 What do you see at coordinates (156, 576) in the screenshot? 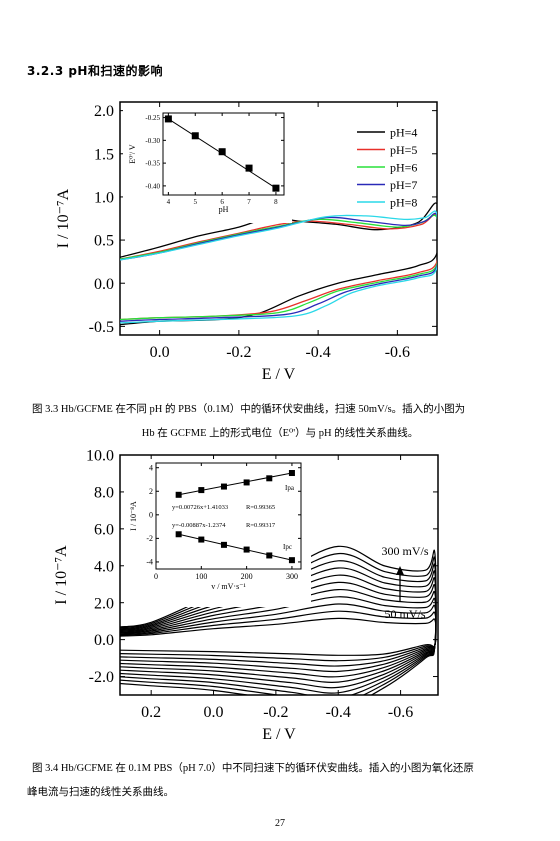
I see `fig34-inset-x-tick-label: 0` at bounding box center [156, 576].